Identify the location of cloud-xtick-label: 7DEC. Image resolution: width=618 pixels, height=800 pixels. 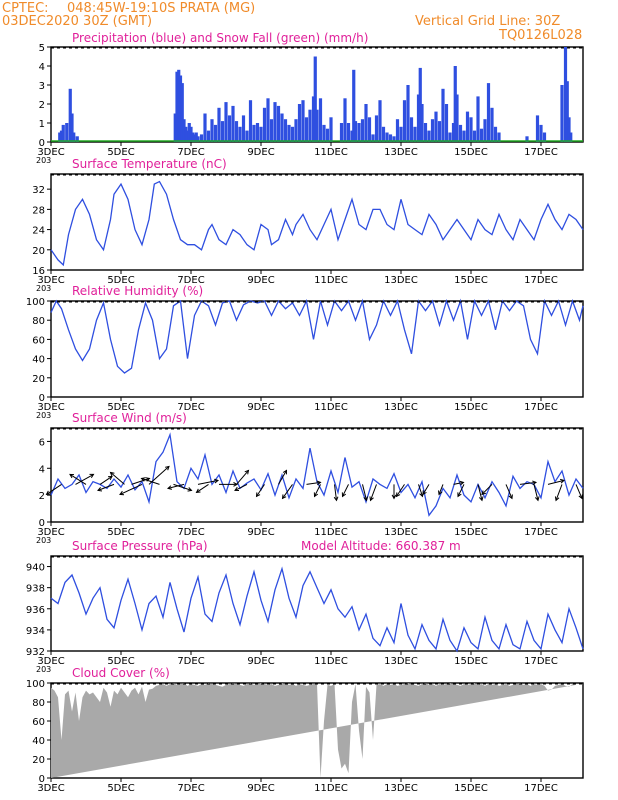
(190, 788).